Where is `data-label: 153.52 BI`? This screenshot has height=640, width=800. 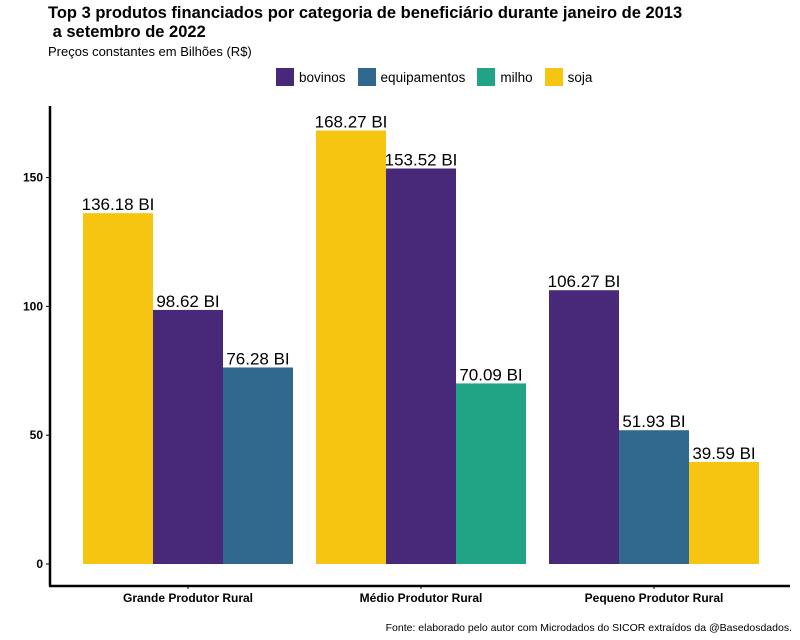
data-label: 153.52 BI is located at coordinates (421, 159).